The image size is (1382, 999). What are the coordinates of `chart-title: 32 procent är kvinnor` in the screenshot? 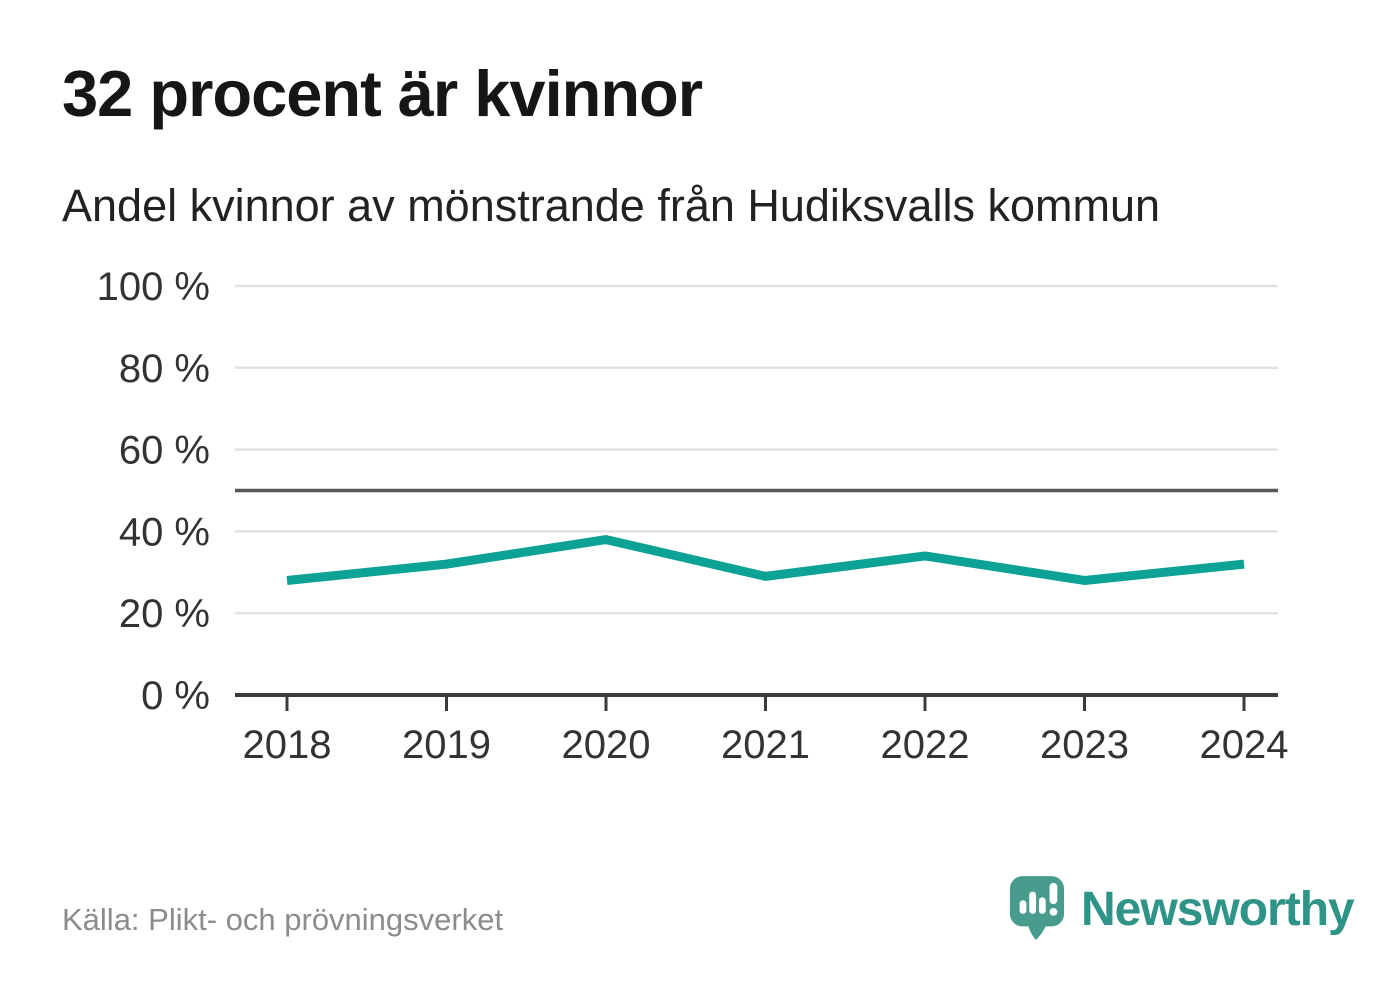 It's located at (382, 93).